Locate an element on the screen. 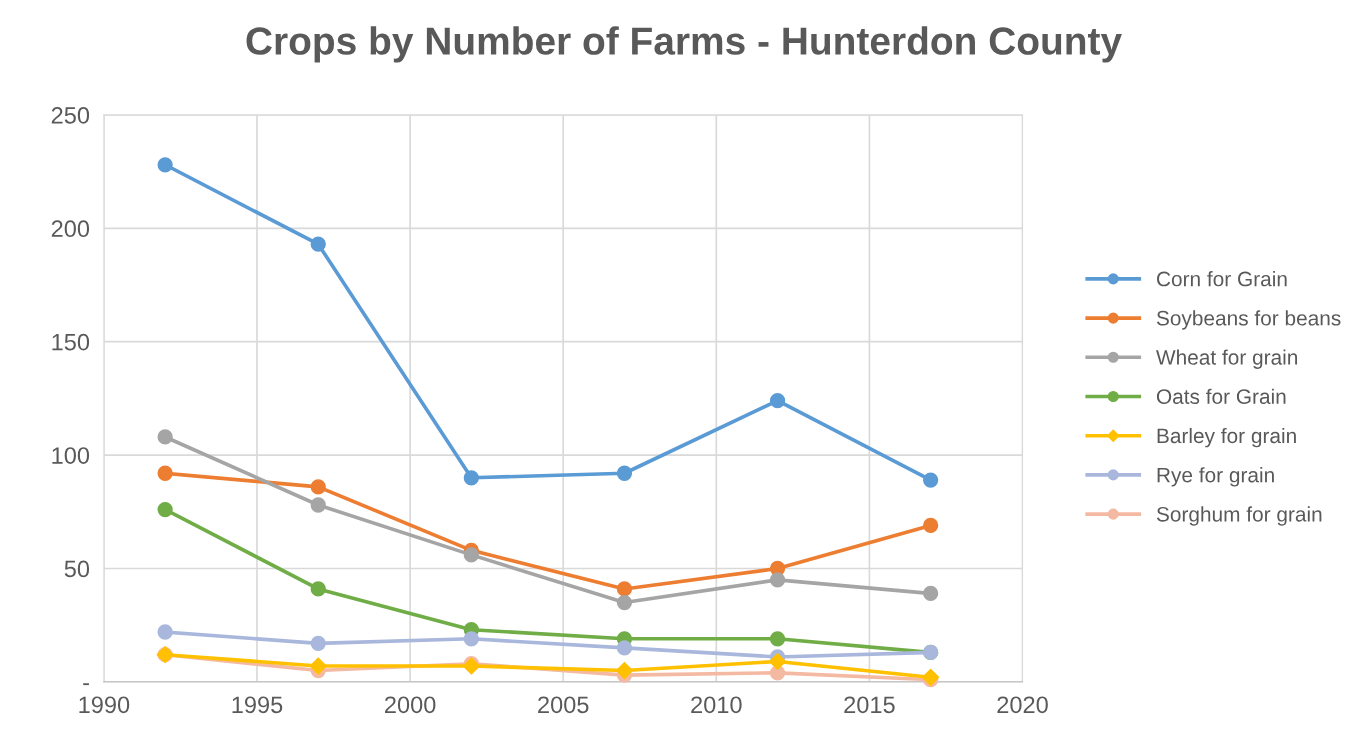  legend-label: Corn for Grain is located at coordinates (1222, 279).